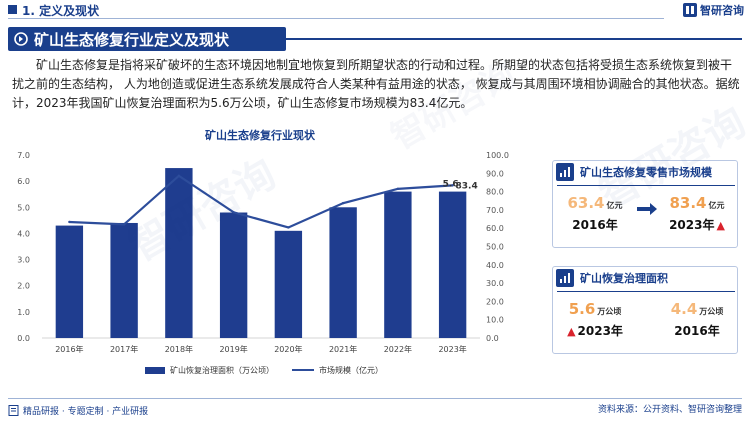  I want to click on line-path, so click(261, 201).